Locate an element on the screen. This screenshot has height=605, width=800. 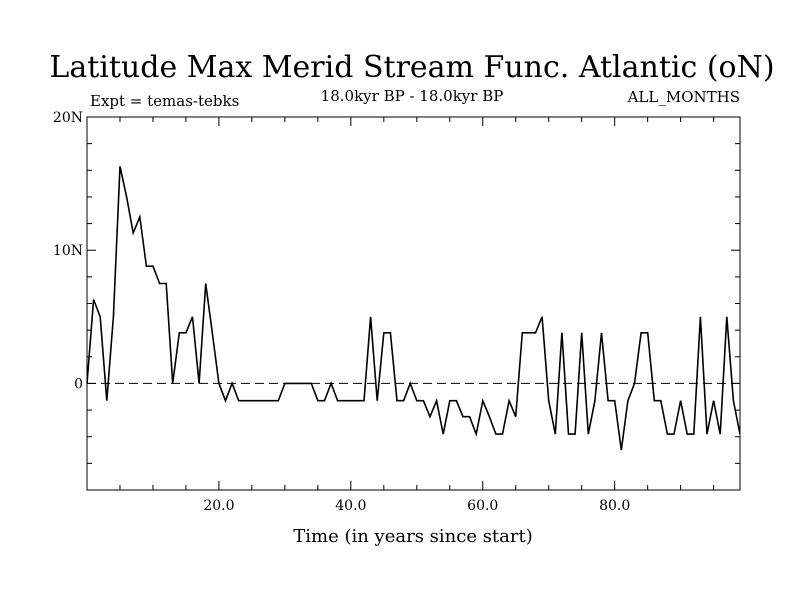
y-tick-labels: 20N 10N 0 is located at coordinates (68, 251).